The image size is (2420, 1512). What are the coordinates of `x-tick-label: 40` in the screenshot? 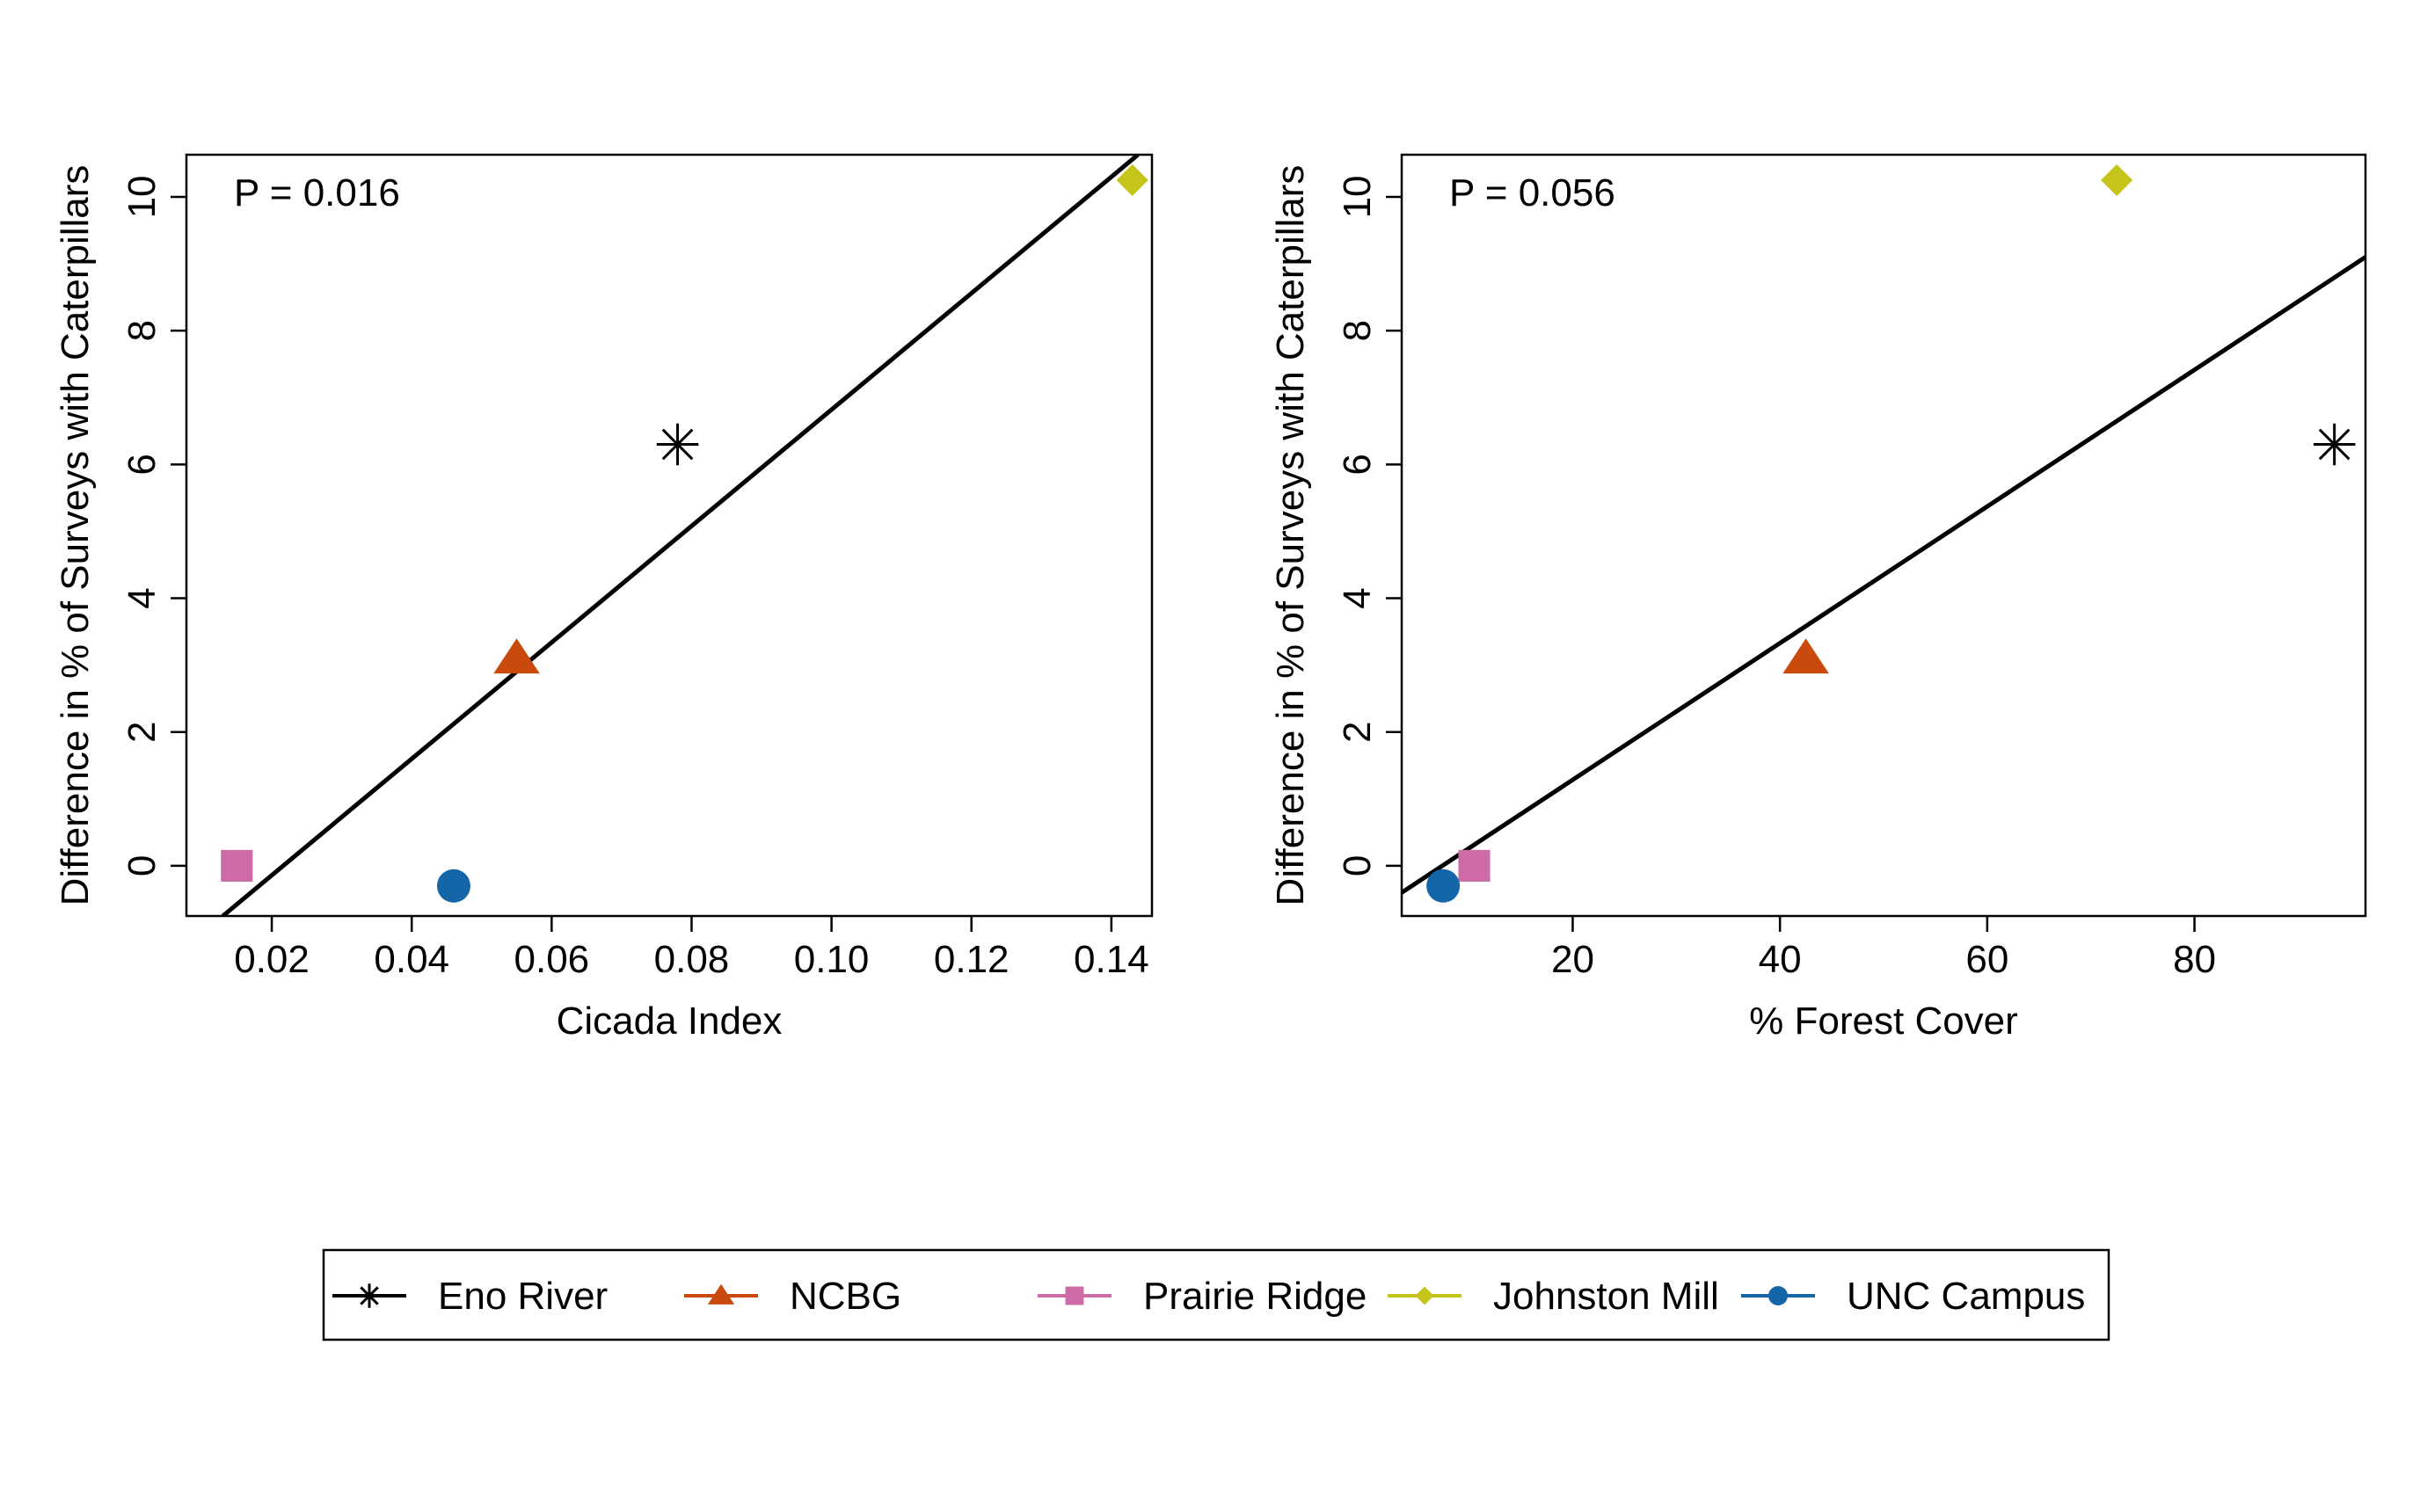 It's located at (1781, 960).